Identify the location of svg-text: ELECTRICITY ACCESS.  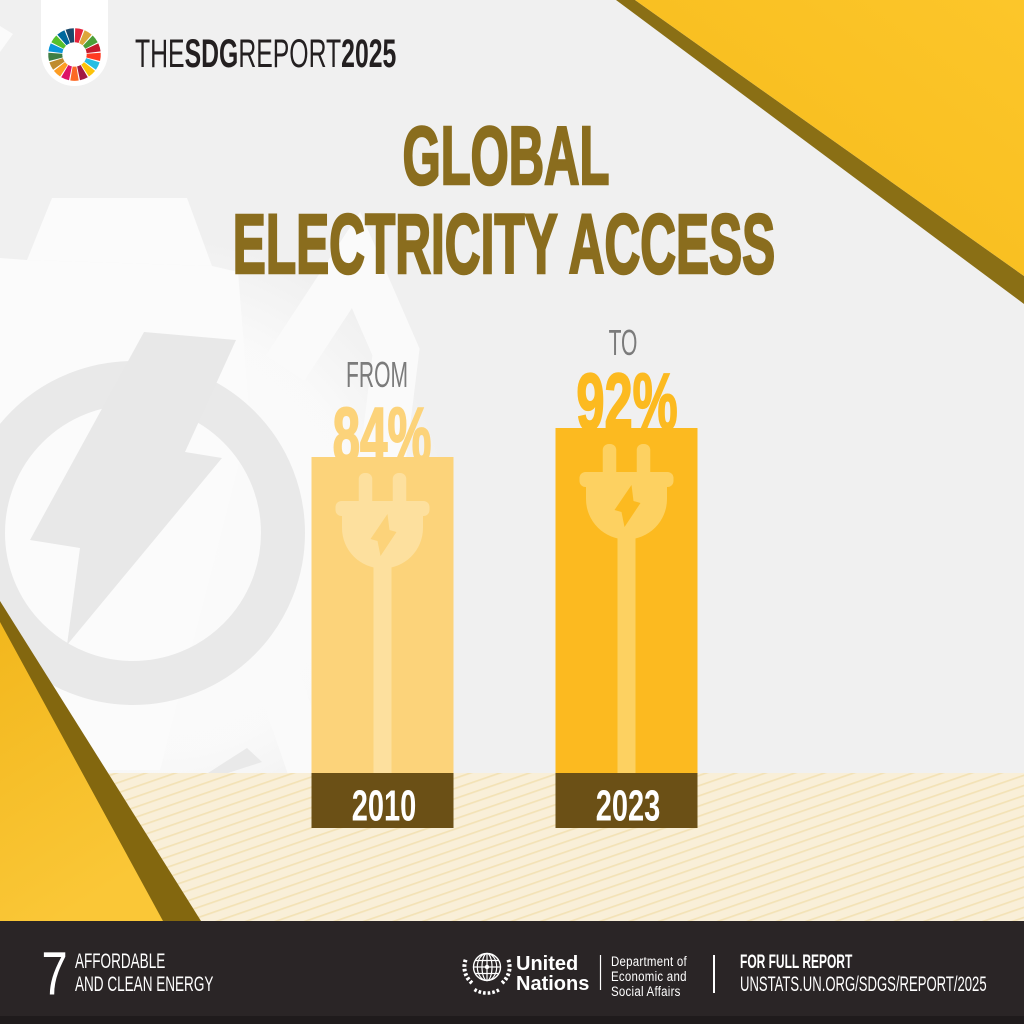
(504, 244).